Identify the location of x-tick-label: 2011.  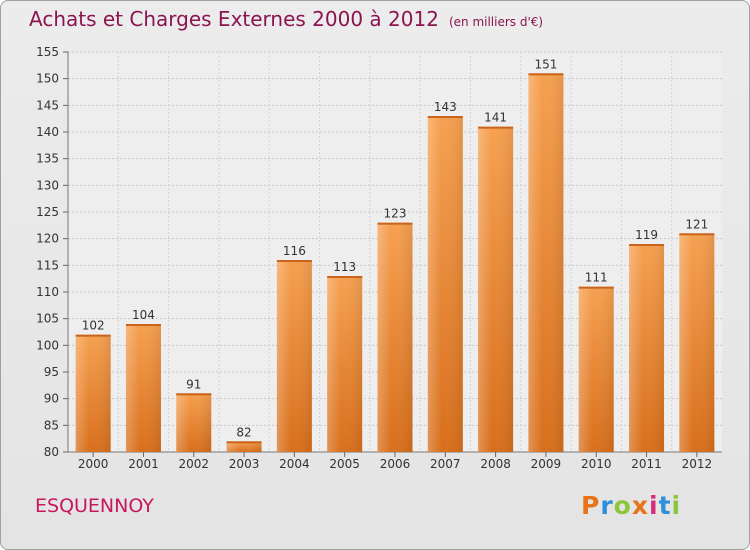
(646, 464).